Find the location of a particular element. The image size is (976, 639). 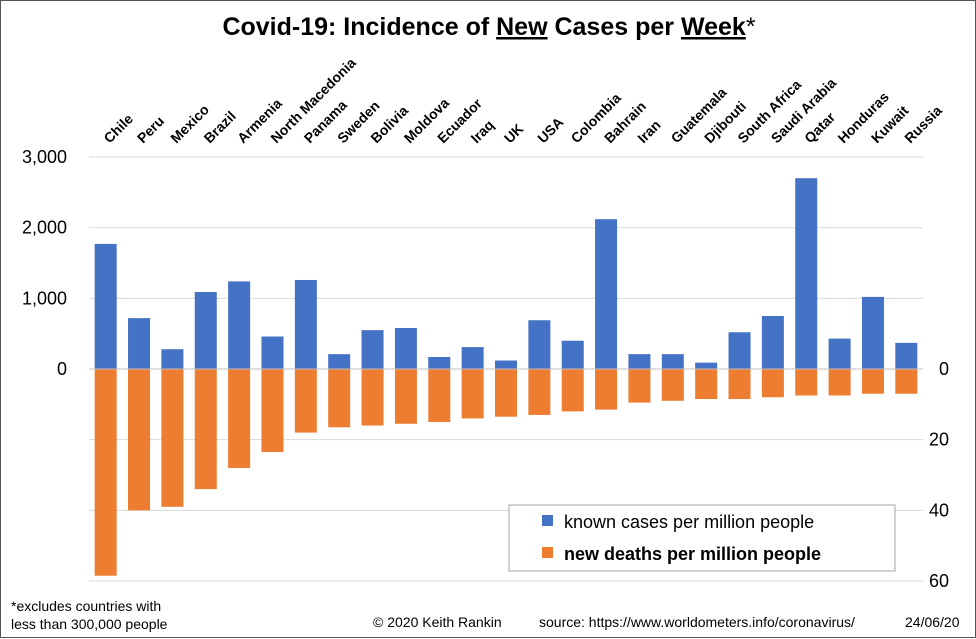

category-label-1: Peru is located at coordinates (150, 129).